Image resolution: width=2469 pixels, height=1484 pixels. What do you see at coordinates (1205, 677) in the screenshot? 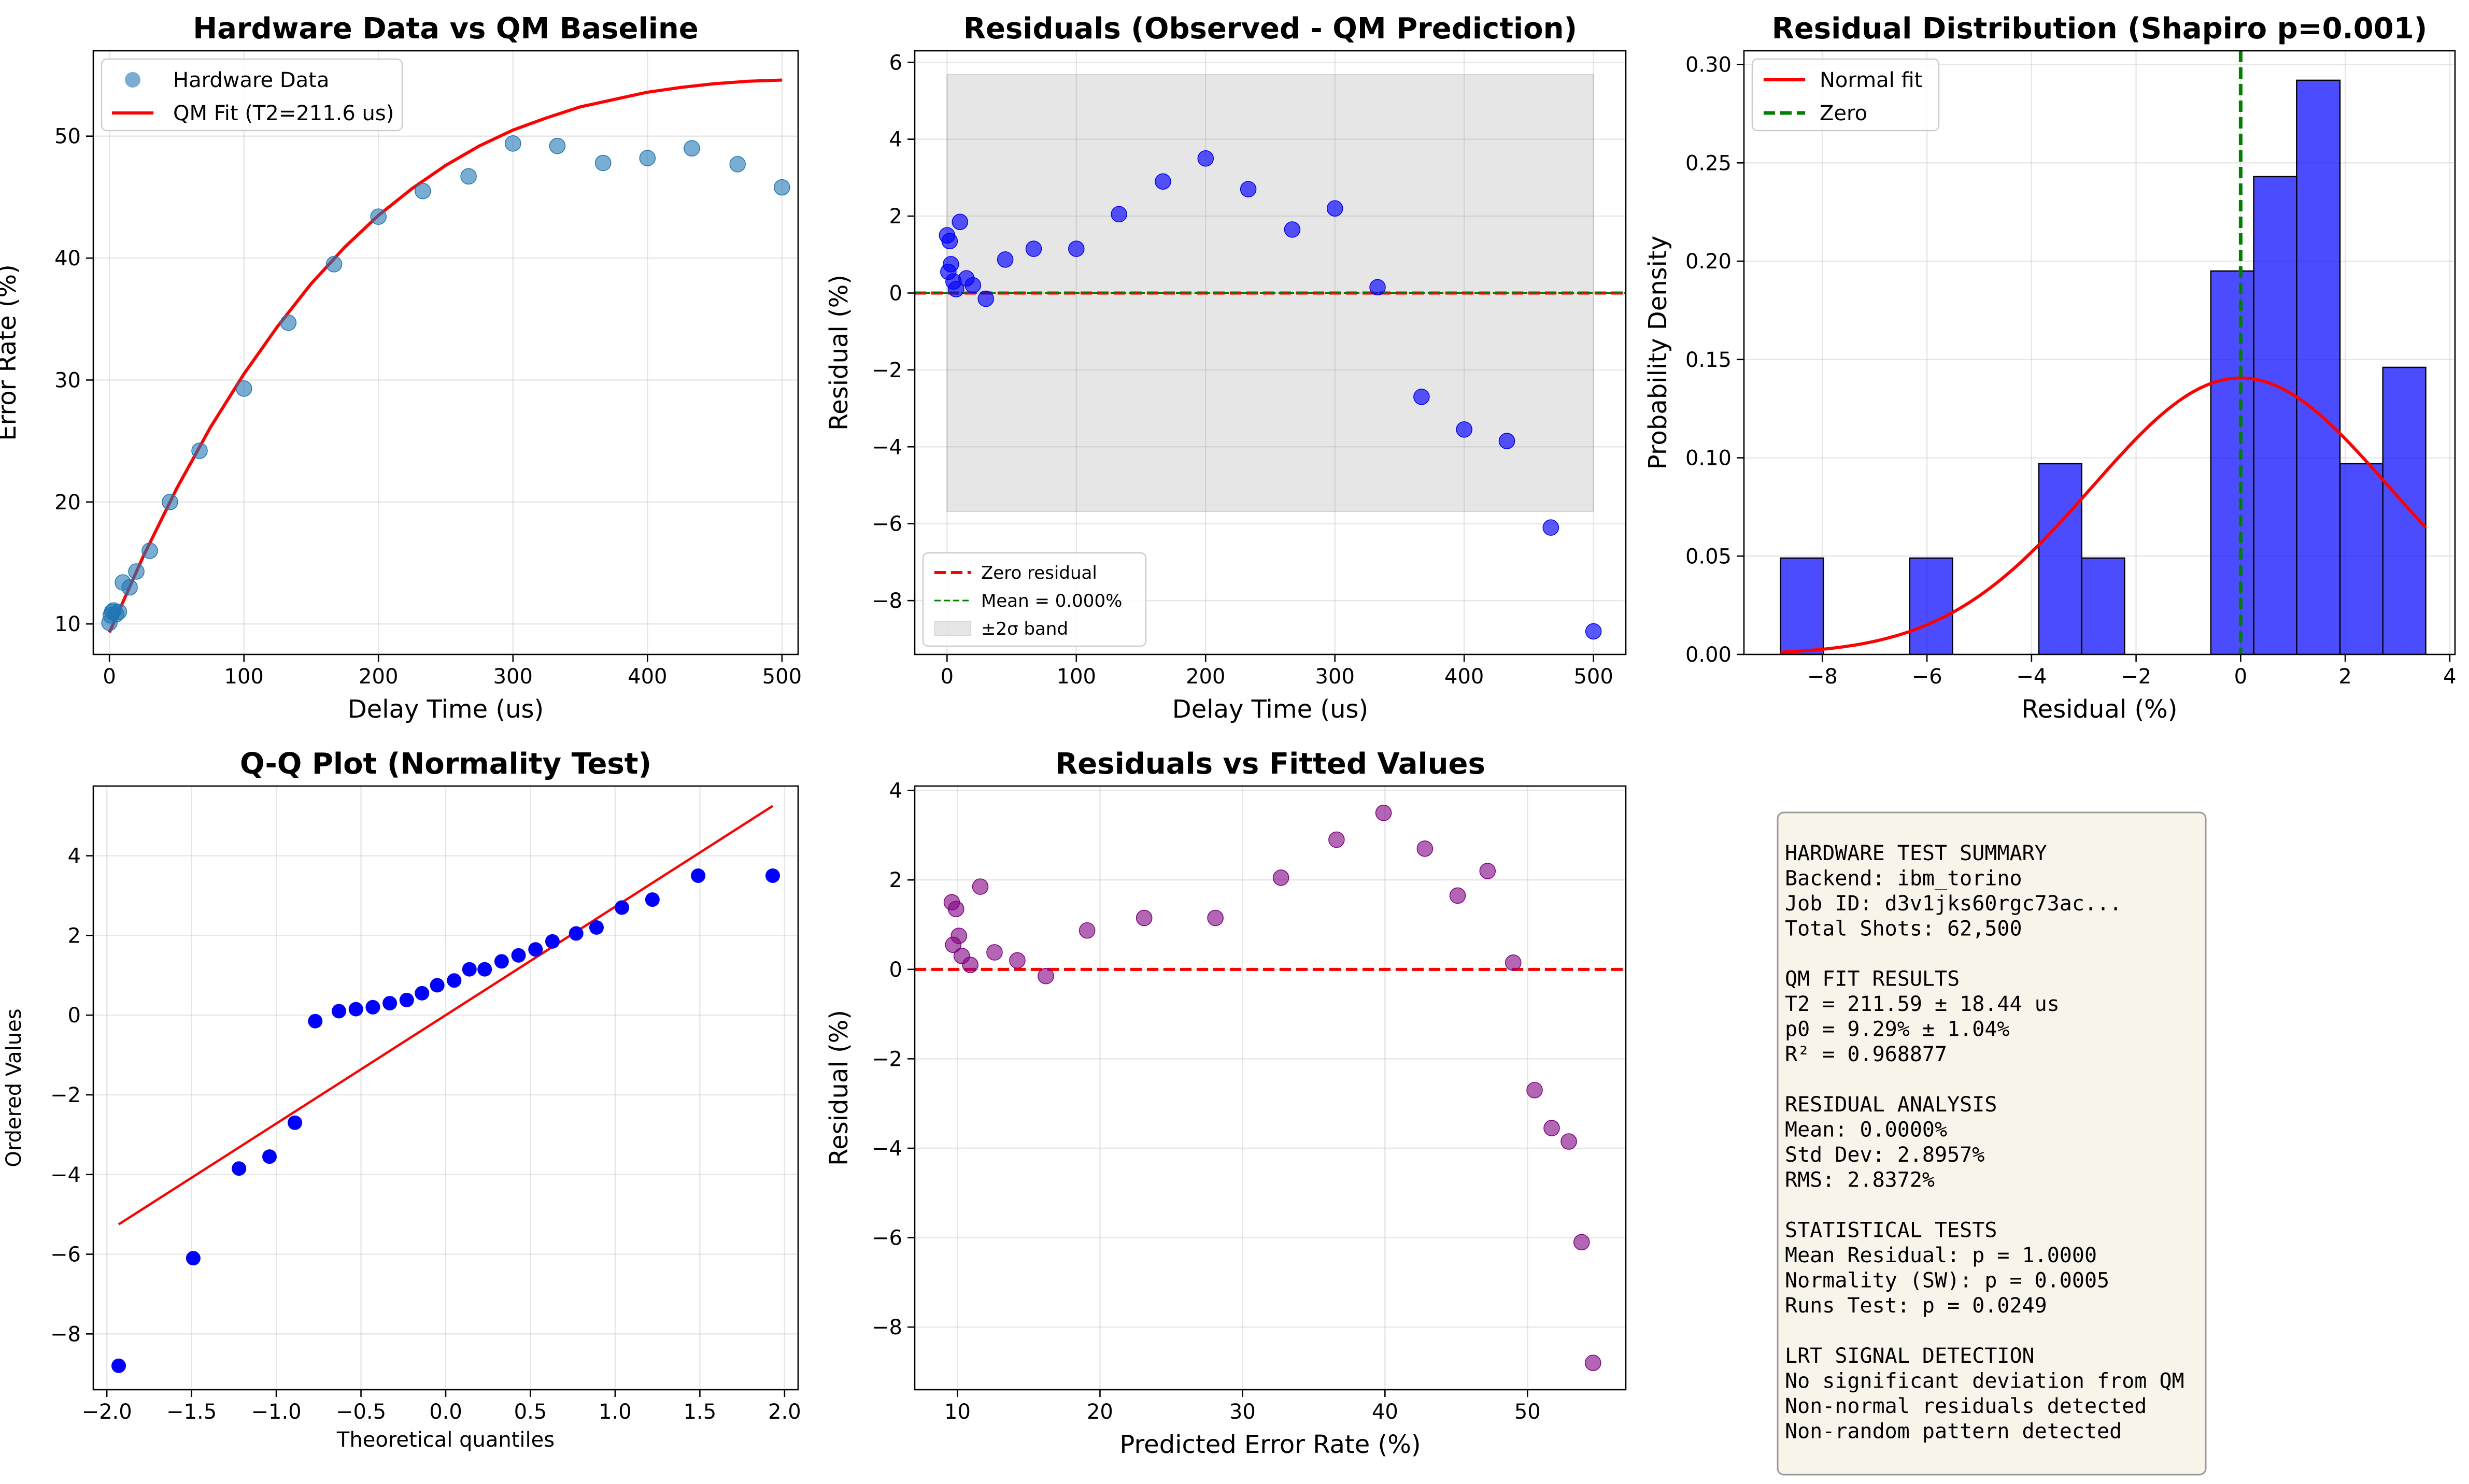
I see `x-tick-label: 200` at bounding box center [1205, 677].